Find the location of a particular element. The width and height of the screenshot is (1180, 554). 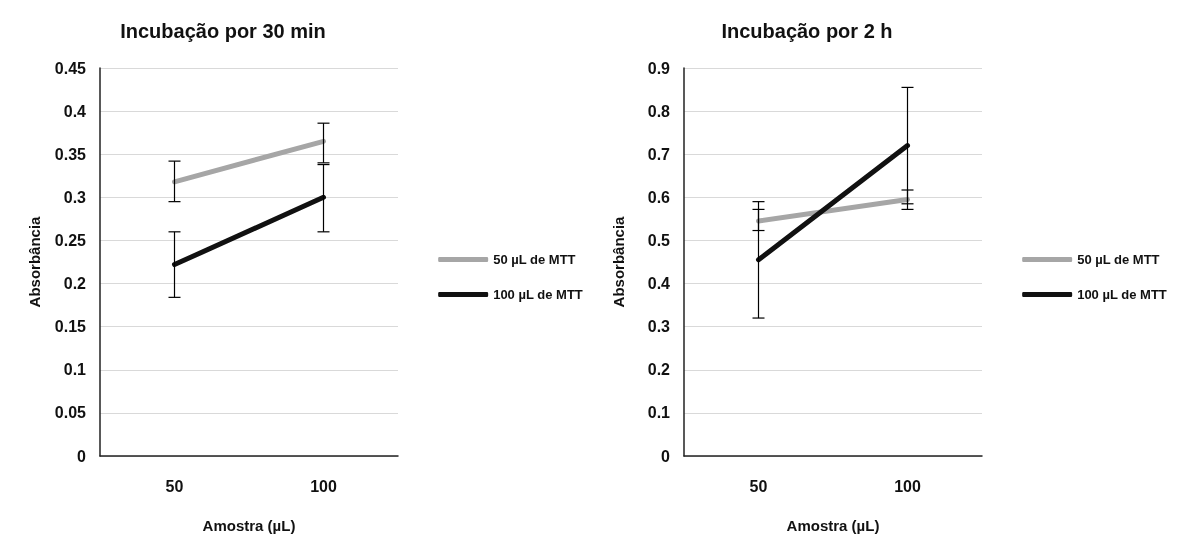

y-tick-label: 0.5 is located at coordinates (659, 240).